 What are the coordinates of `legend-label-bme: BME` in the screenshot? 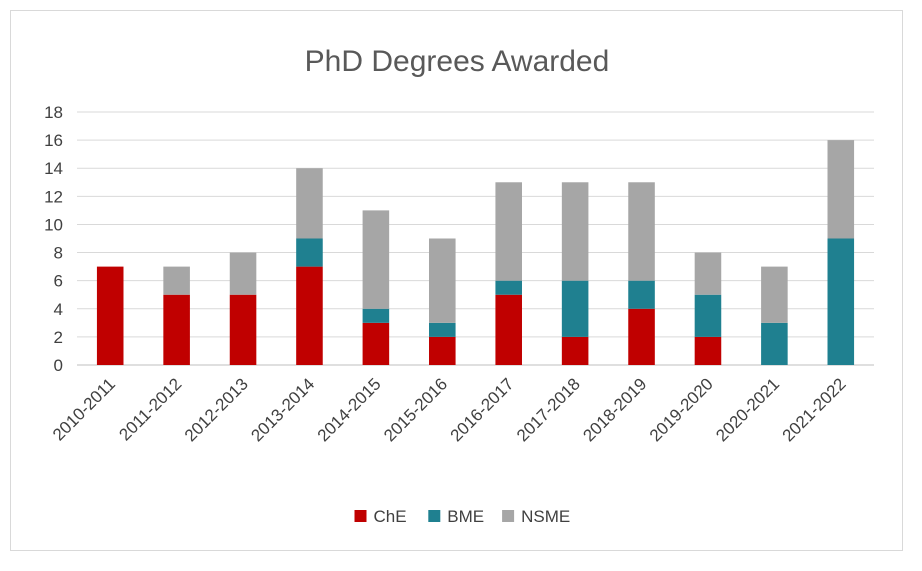 It's located at (465, 516).